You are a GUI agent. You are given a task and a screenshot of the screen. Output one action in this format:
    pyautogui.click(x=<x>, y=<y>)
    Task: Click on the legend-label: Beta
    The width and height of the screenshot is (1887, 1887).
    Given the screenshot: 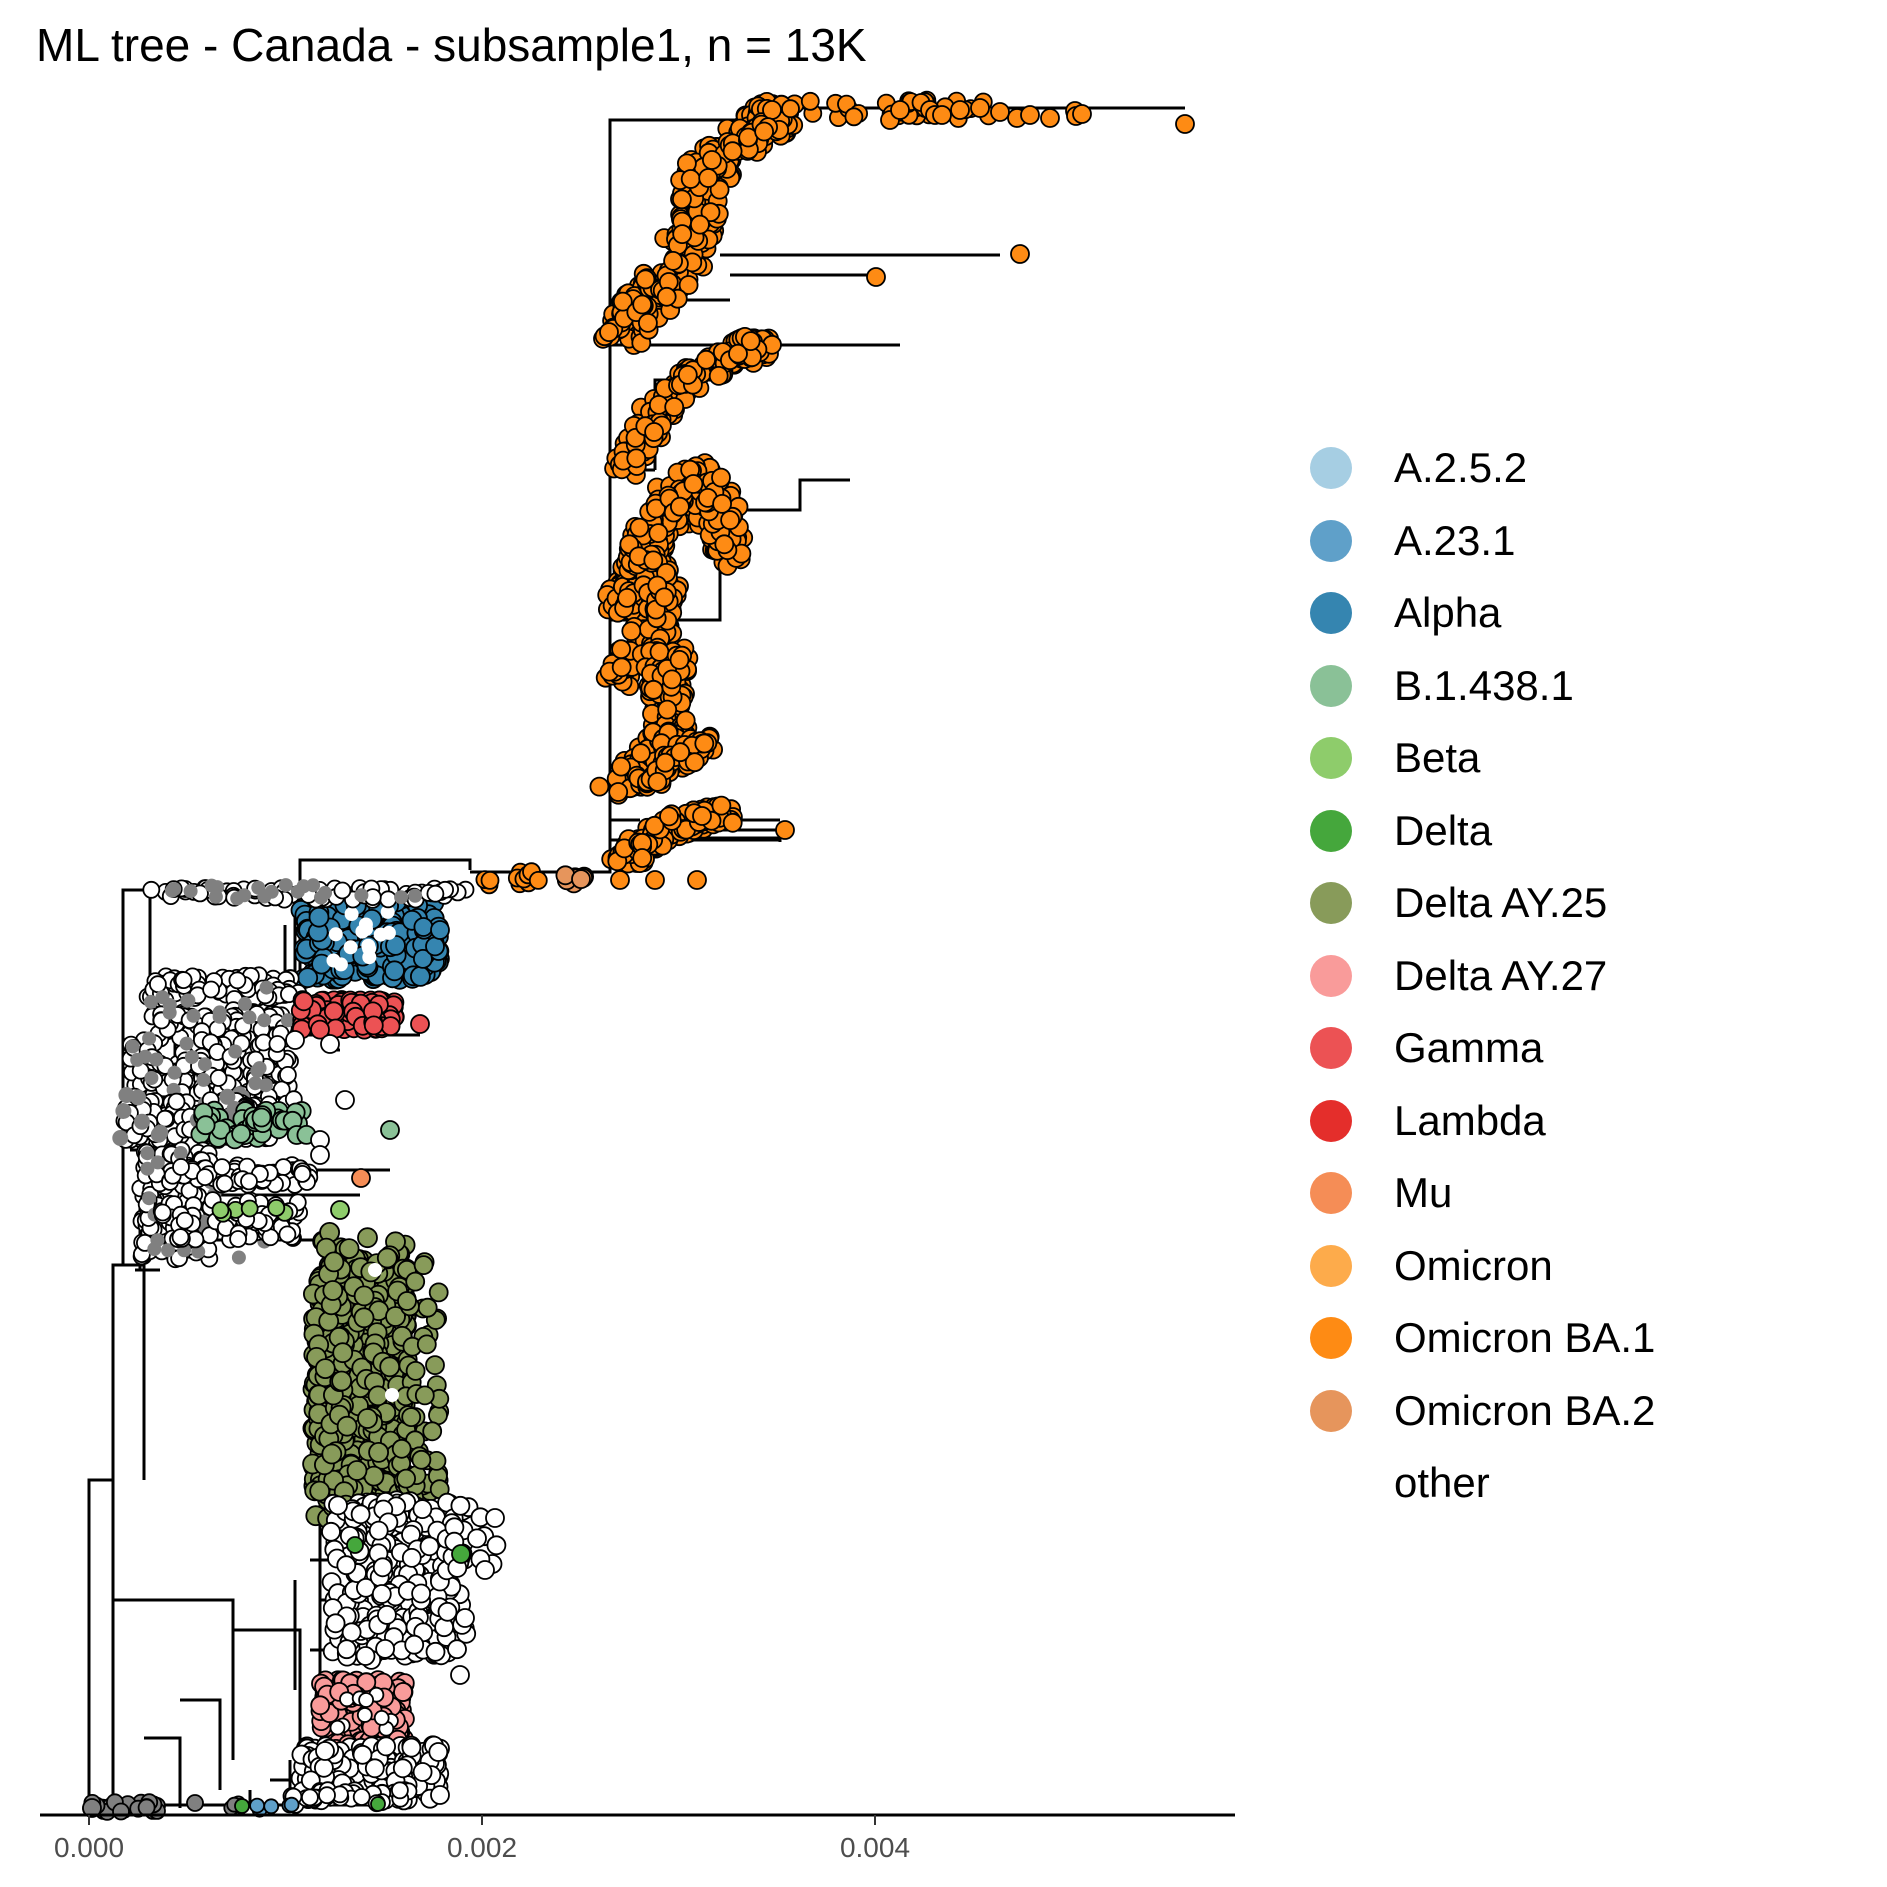 What is the action you would take?
    pyautogui.click(x=1437, y=758)
    